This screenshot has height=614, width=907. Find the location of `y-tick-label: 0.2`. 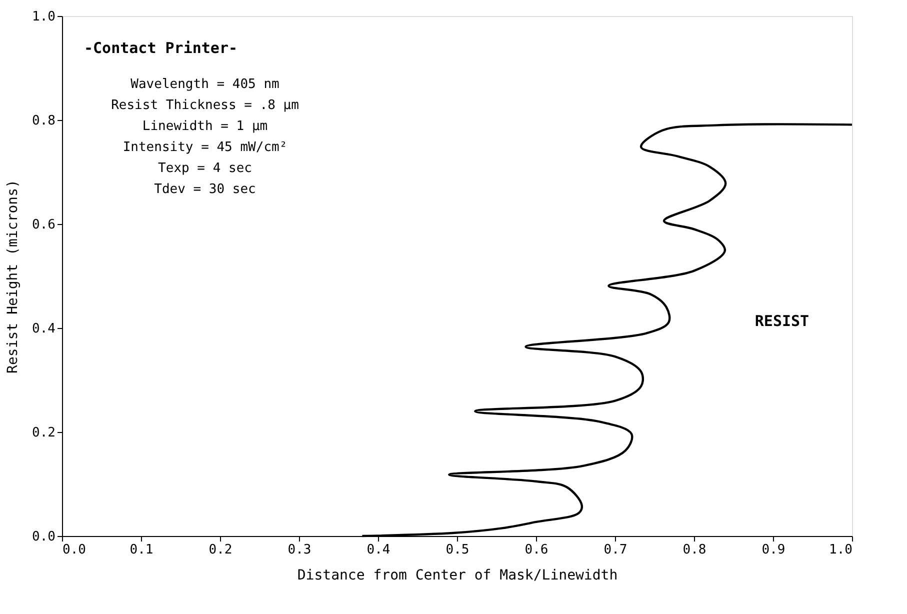

y-tick-label: 0.2 is located at coordinates (44, 433).